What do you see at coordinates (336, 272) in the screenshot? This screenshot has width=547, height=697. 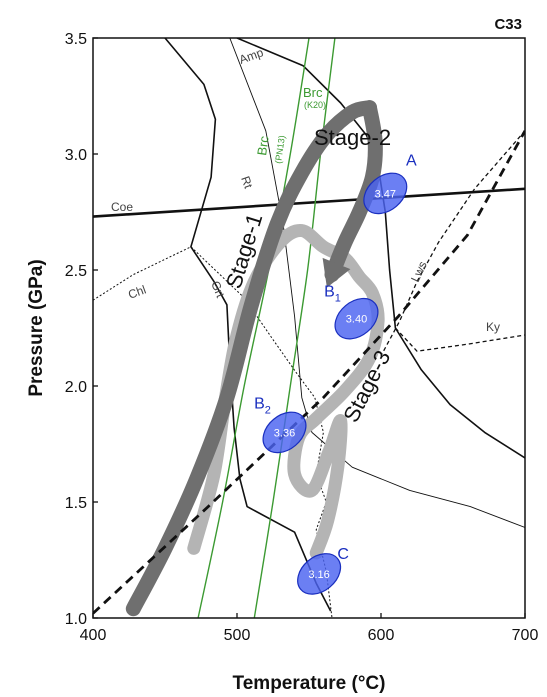 I see `stage-2-arrowhead` at bounding box center [336, 272].